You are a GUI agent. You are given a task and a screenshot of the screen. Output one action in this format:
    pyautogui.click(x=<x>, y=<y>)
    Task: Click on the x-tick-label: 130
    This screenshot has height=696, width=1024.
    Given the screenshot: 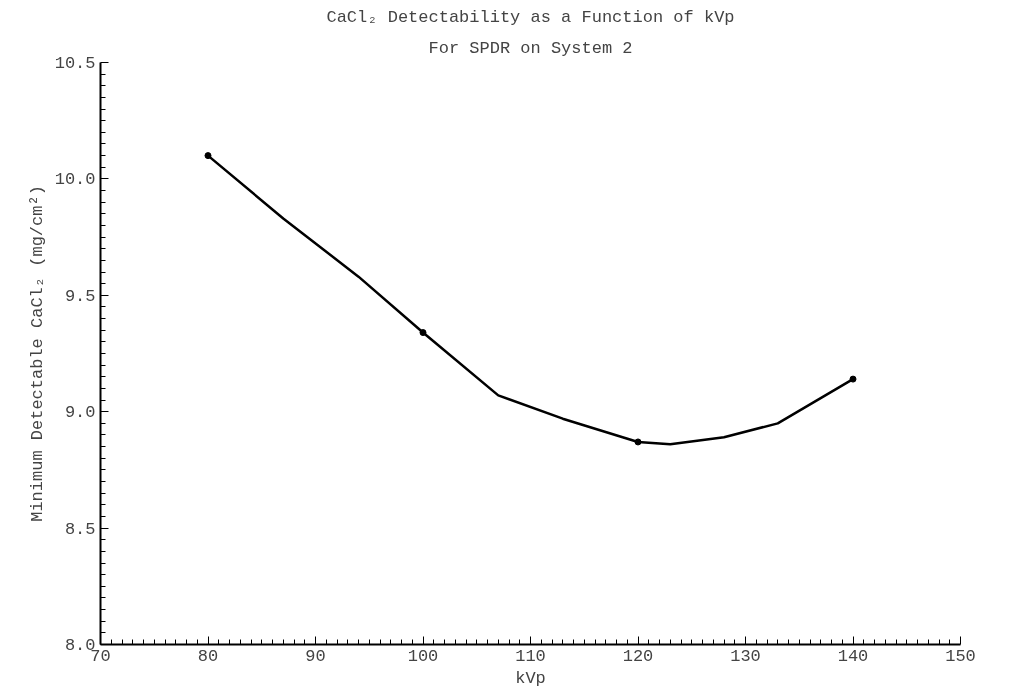 What is the action you would take?
    pyautogui.click(x=745, y=656)
    